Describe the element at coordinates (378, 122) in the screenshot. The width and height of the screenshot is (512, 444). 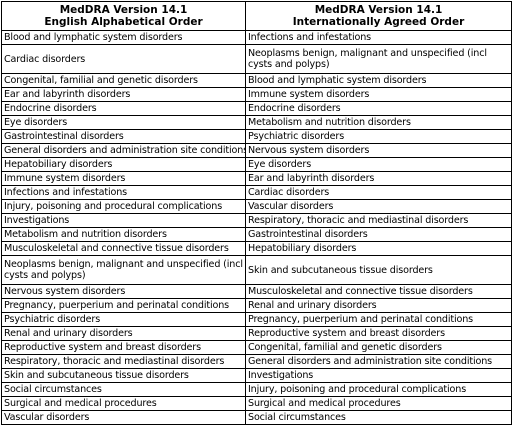
I see `cell-international: Metabolism and nutrition disorders` at that location.